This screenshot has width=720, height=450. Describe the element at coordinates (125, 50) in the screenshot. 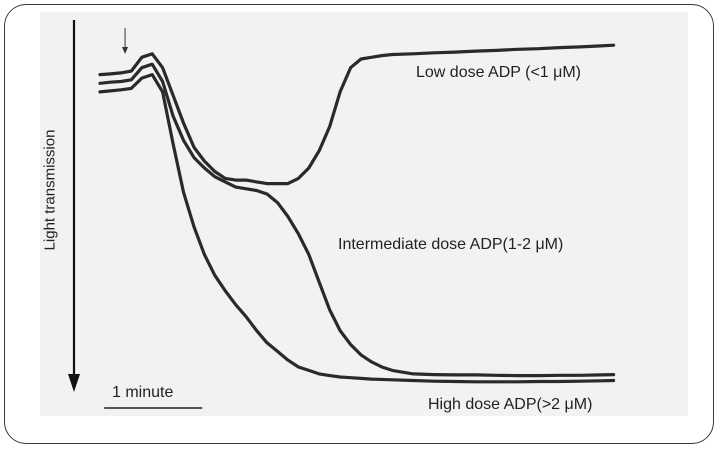

I see `agonist-marker-head` at that location.